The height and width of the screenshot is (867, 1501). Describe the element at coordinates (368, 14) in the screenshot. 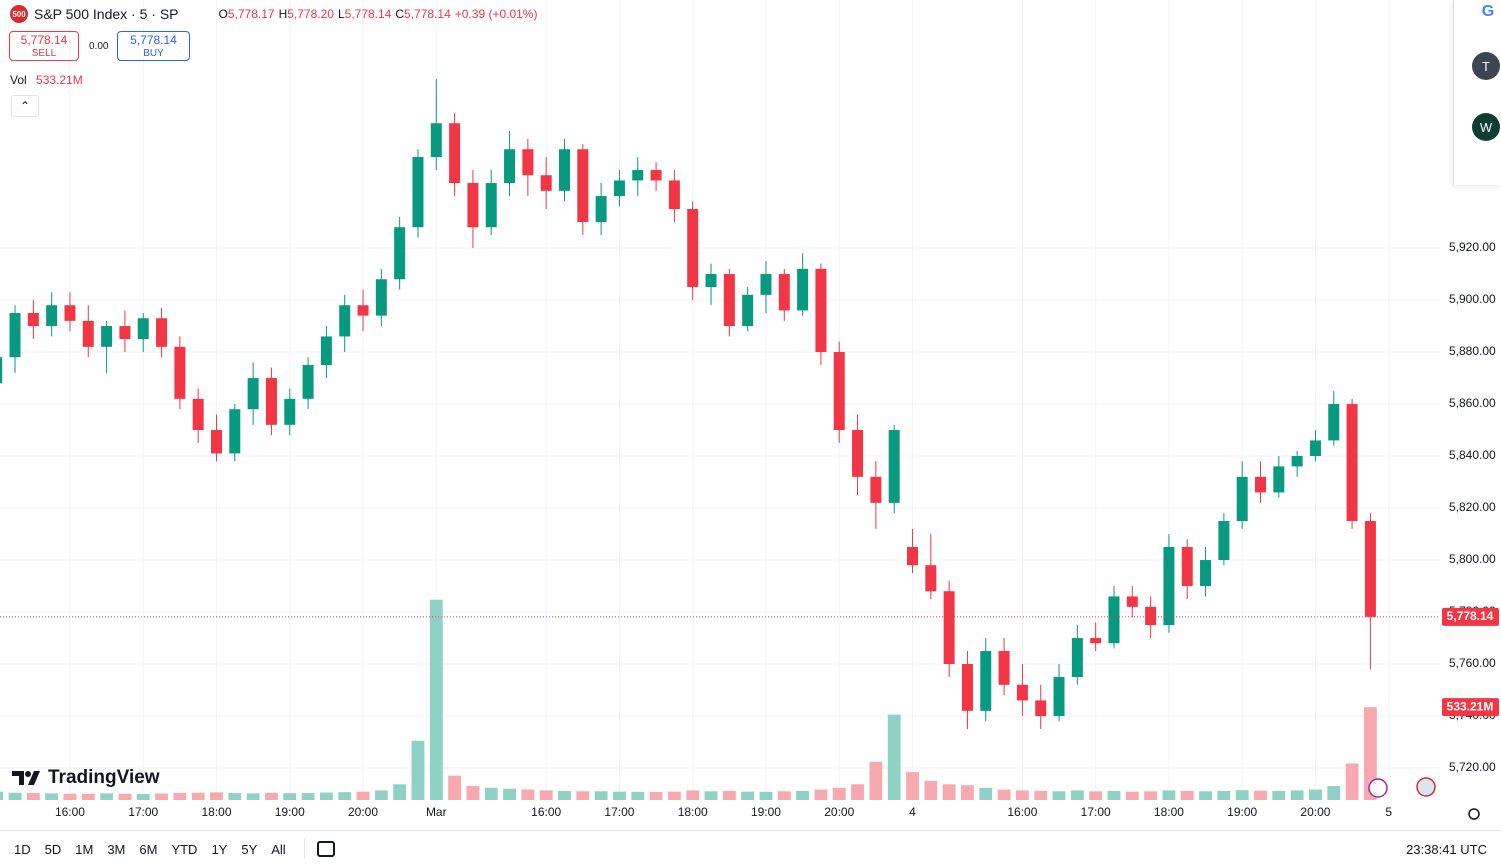

I see `legend-value: 5,778.14` at that location.